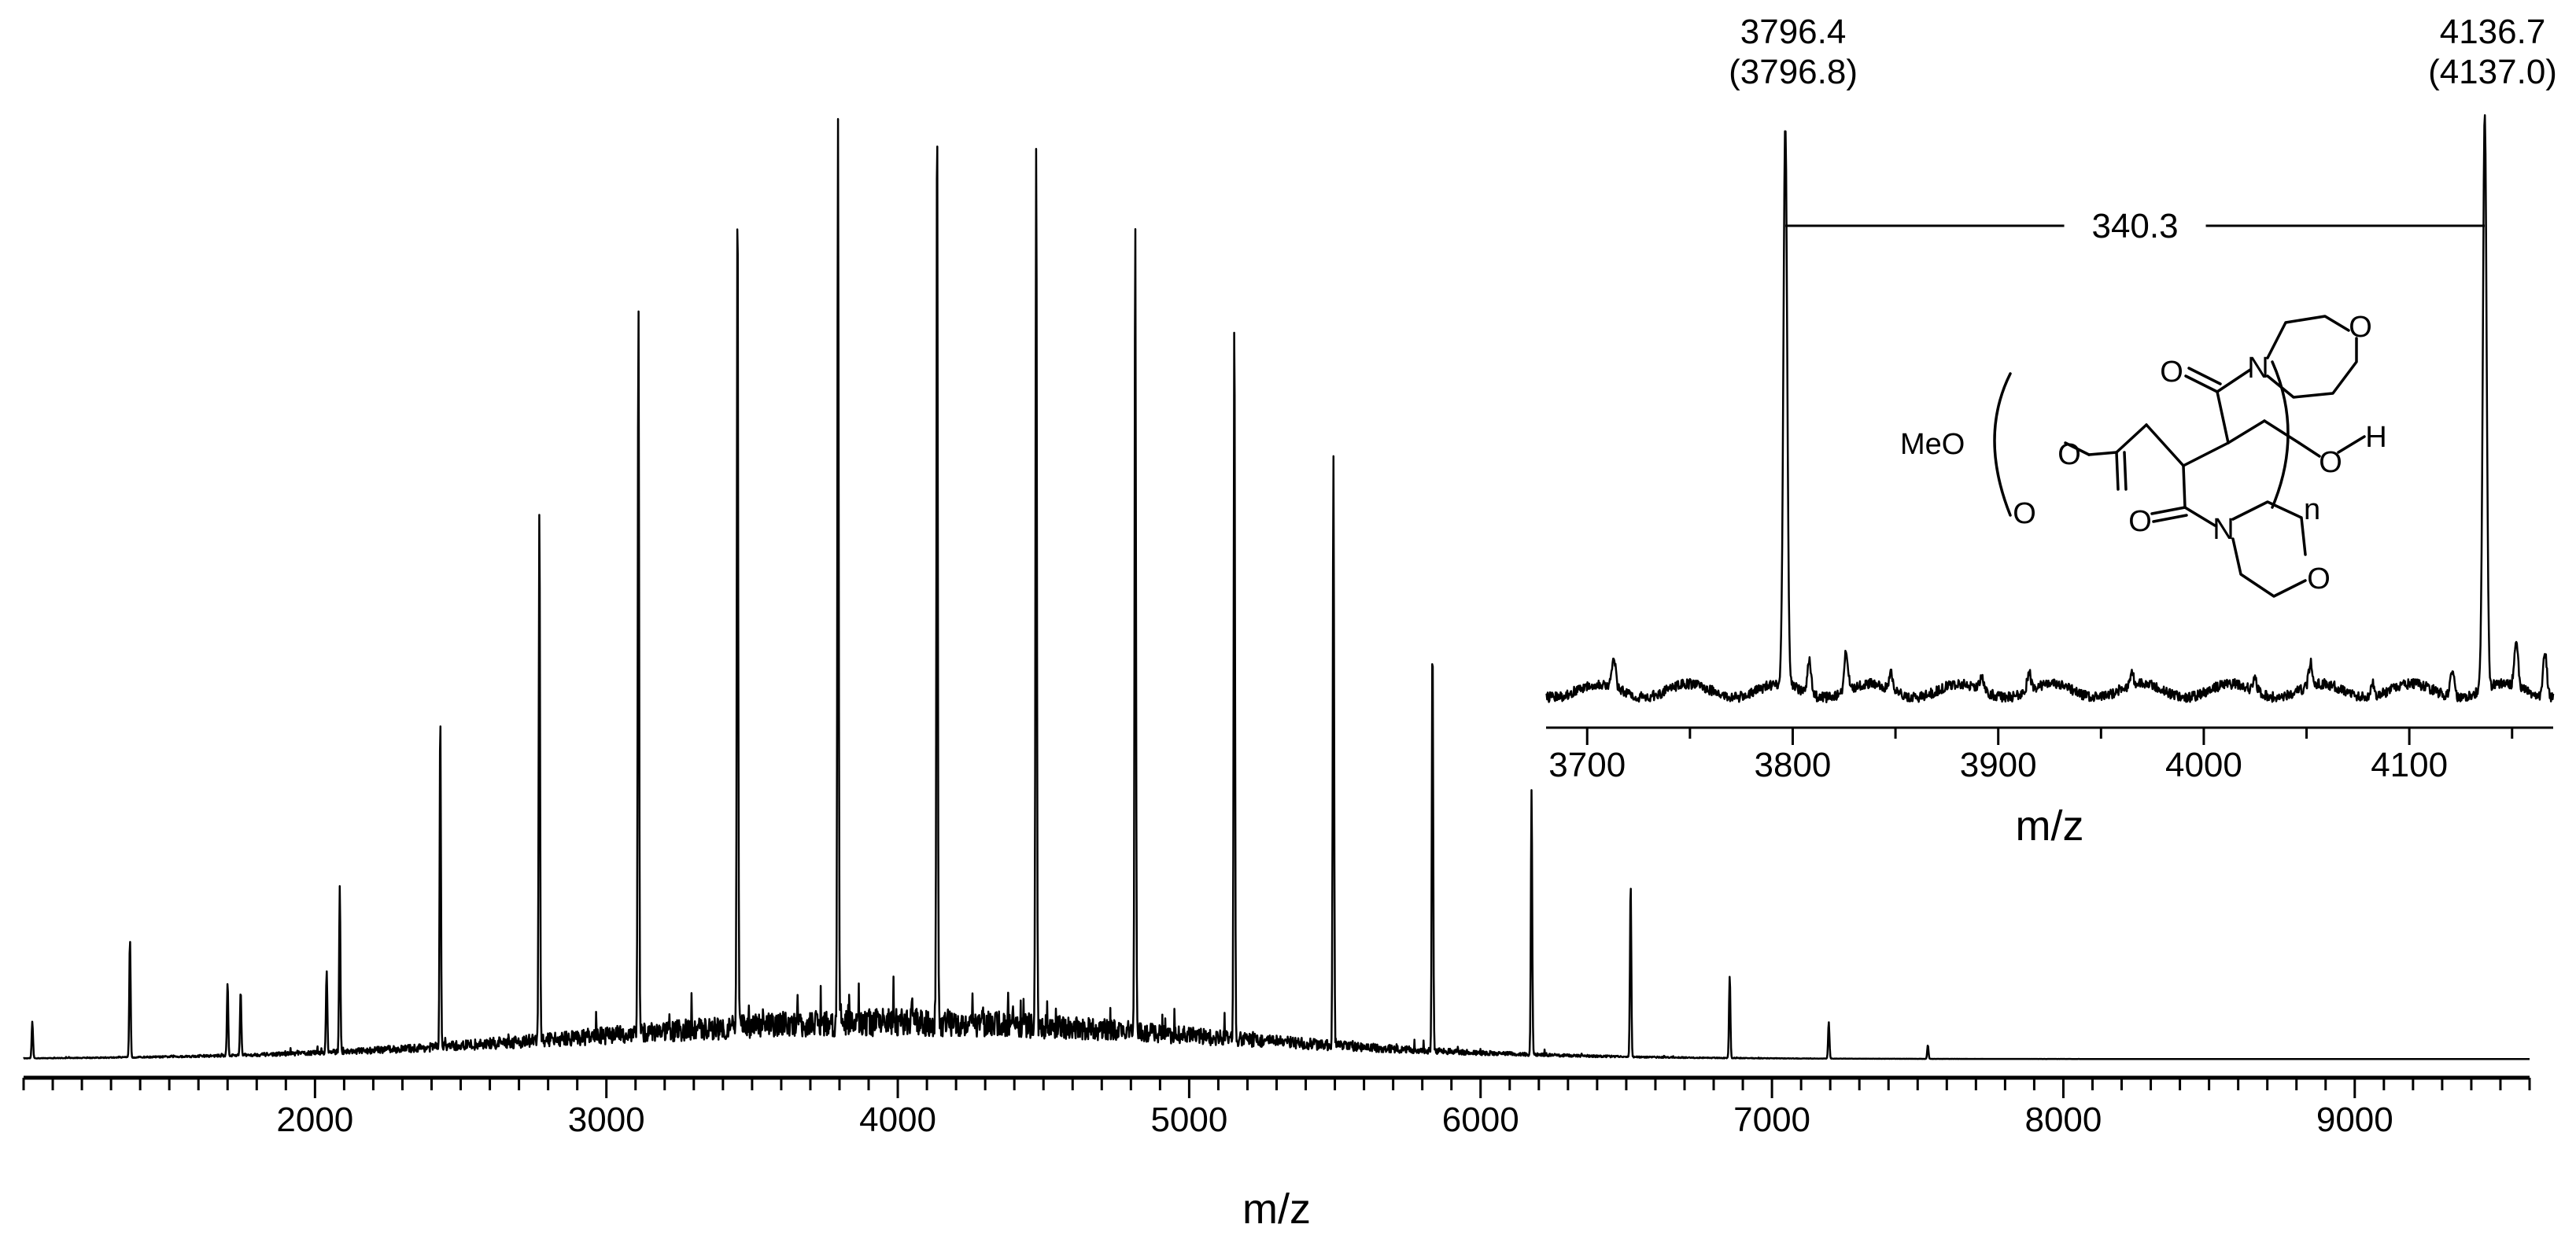 The image size is (2576, 1250). I want to click on x-tick-label: 4100, so click(2409, 765).